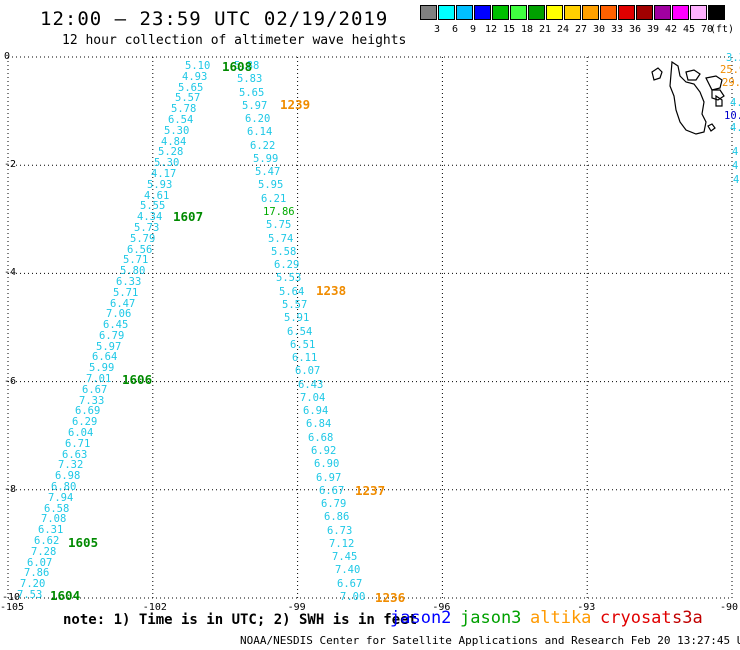 The image size is (740, 650). Describe the element at coordinates (455, 29) in the screenshot. I see `legend-tick: 6` at that location.